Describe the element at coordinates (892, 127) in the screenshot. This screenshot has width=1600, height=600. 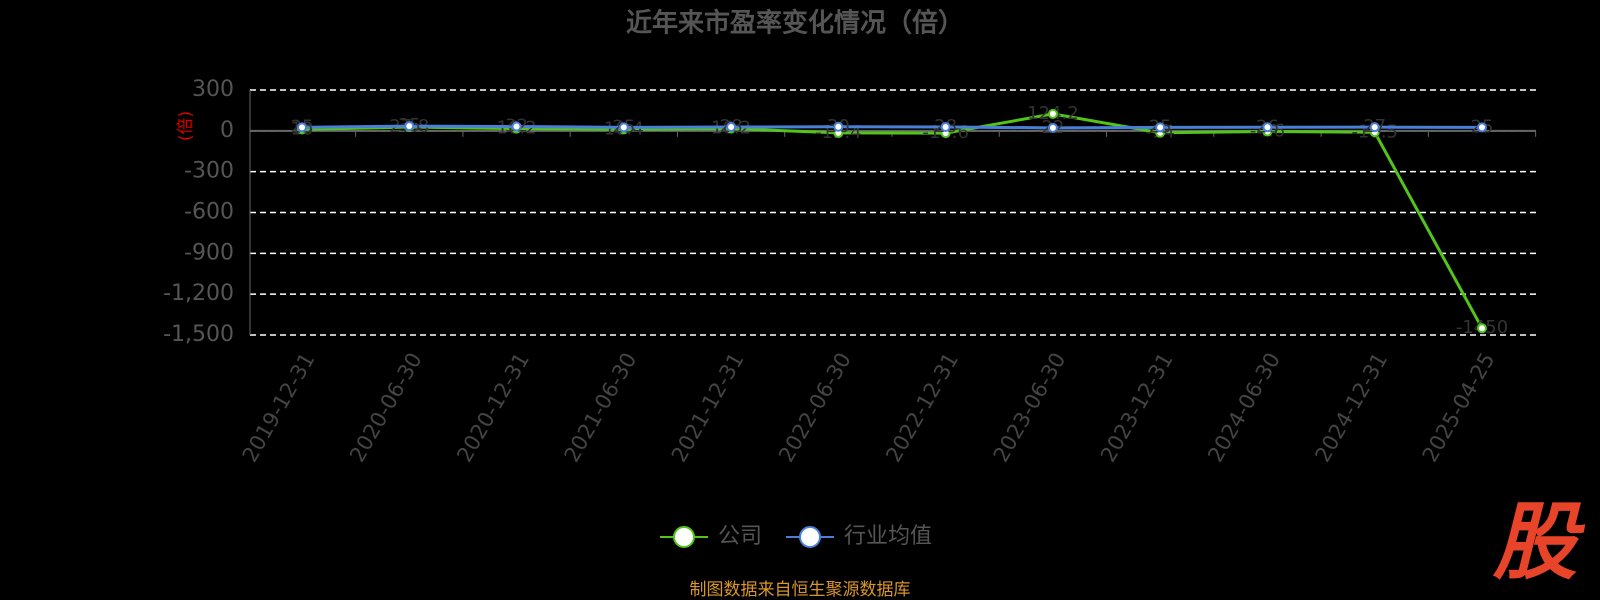
I see `series-line` at that location.